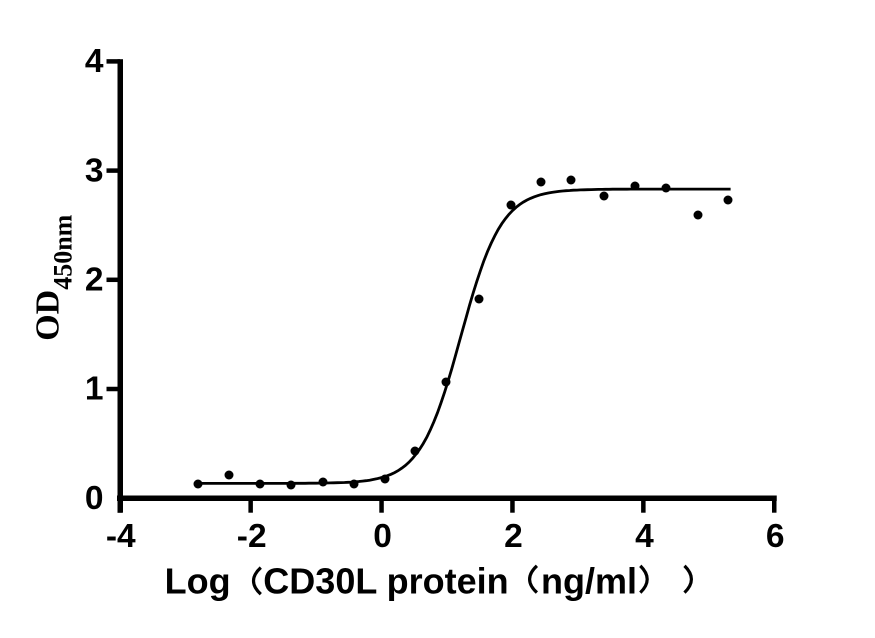 The width and height of the screenshot is (875, 638). I want to click on svg-text: 1, so click(94, 389).